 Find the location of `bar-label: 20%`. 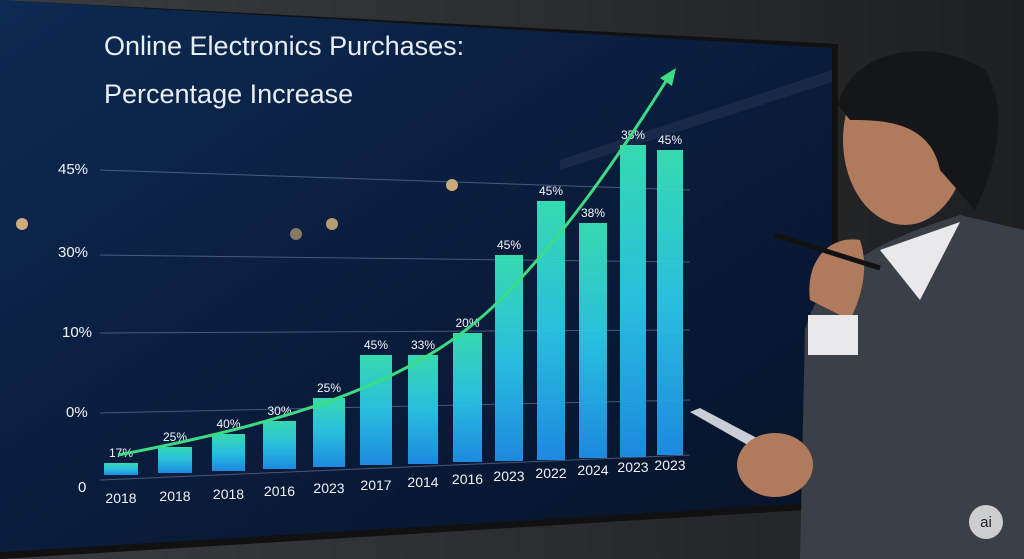

bar-label: 20% is located at coordinates (467, 323).